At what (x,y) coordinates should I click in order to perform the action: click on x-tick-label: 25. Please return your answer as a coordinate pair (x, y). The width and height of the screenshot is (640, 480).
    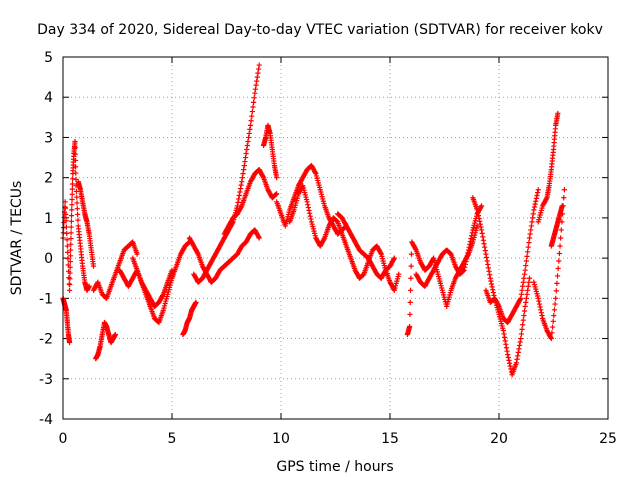
    Looking at the image, I should click on (608, 439).